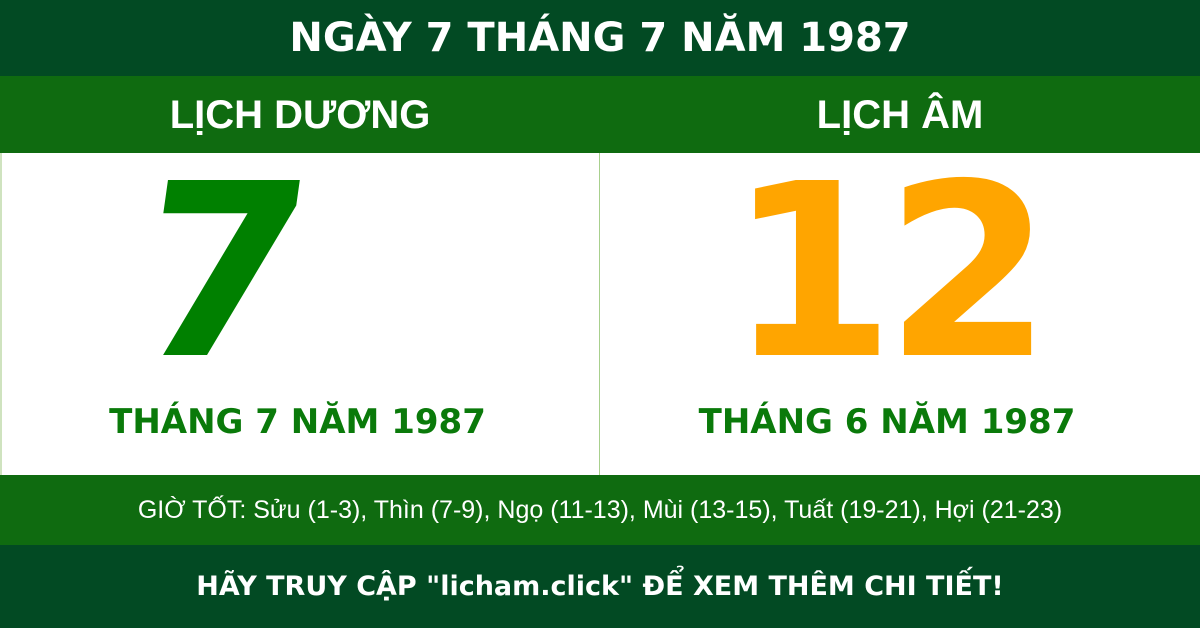 The width and height of the screenshot is (1200, 628). Describe the element at coordinates (600, 38) in the screenshot. I see `page-title: NGÀY 7 THÁNG 7 NĂM 1987` at that location.